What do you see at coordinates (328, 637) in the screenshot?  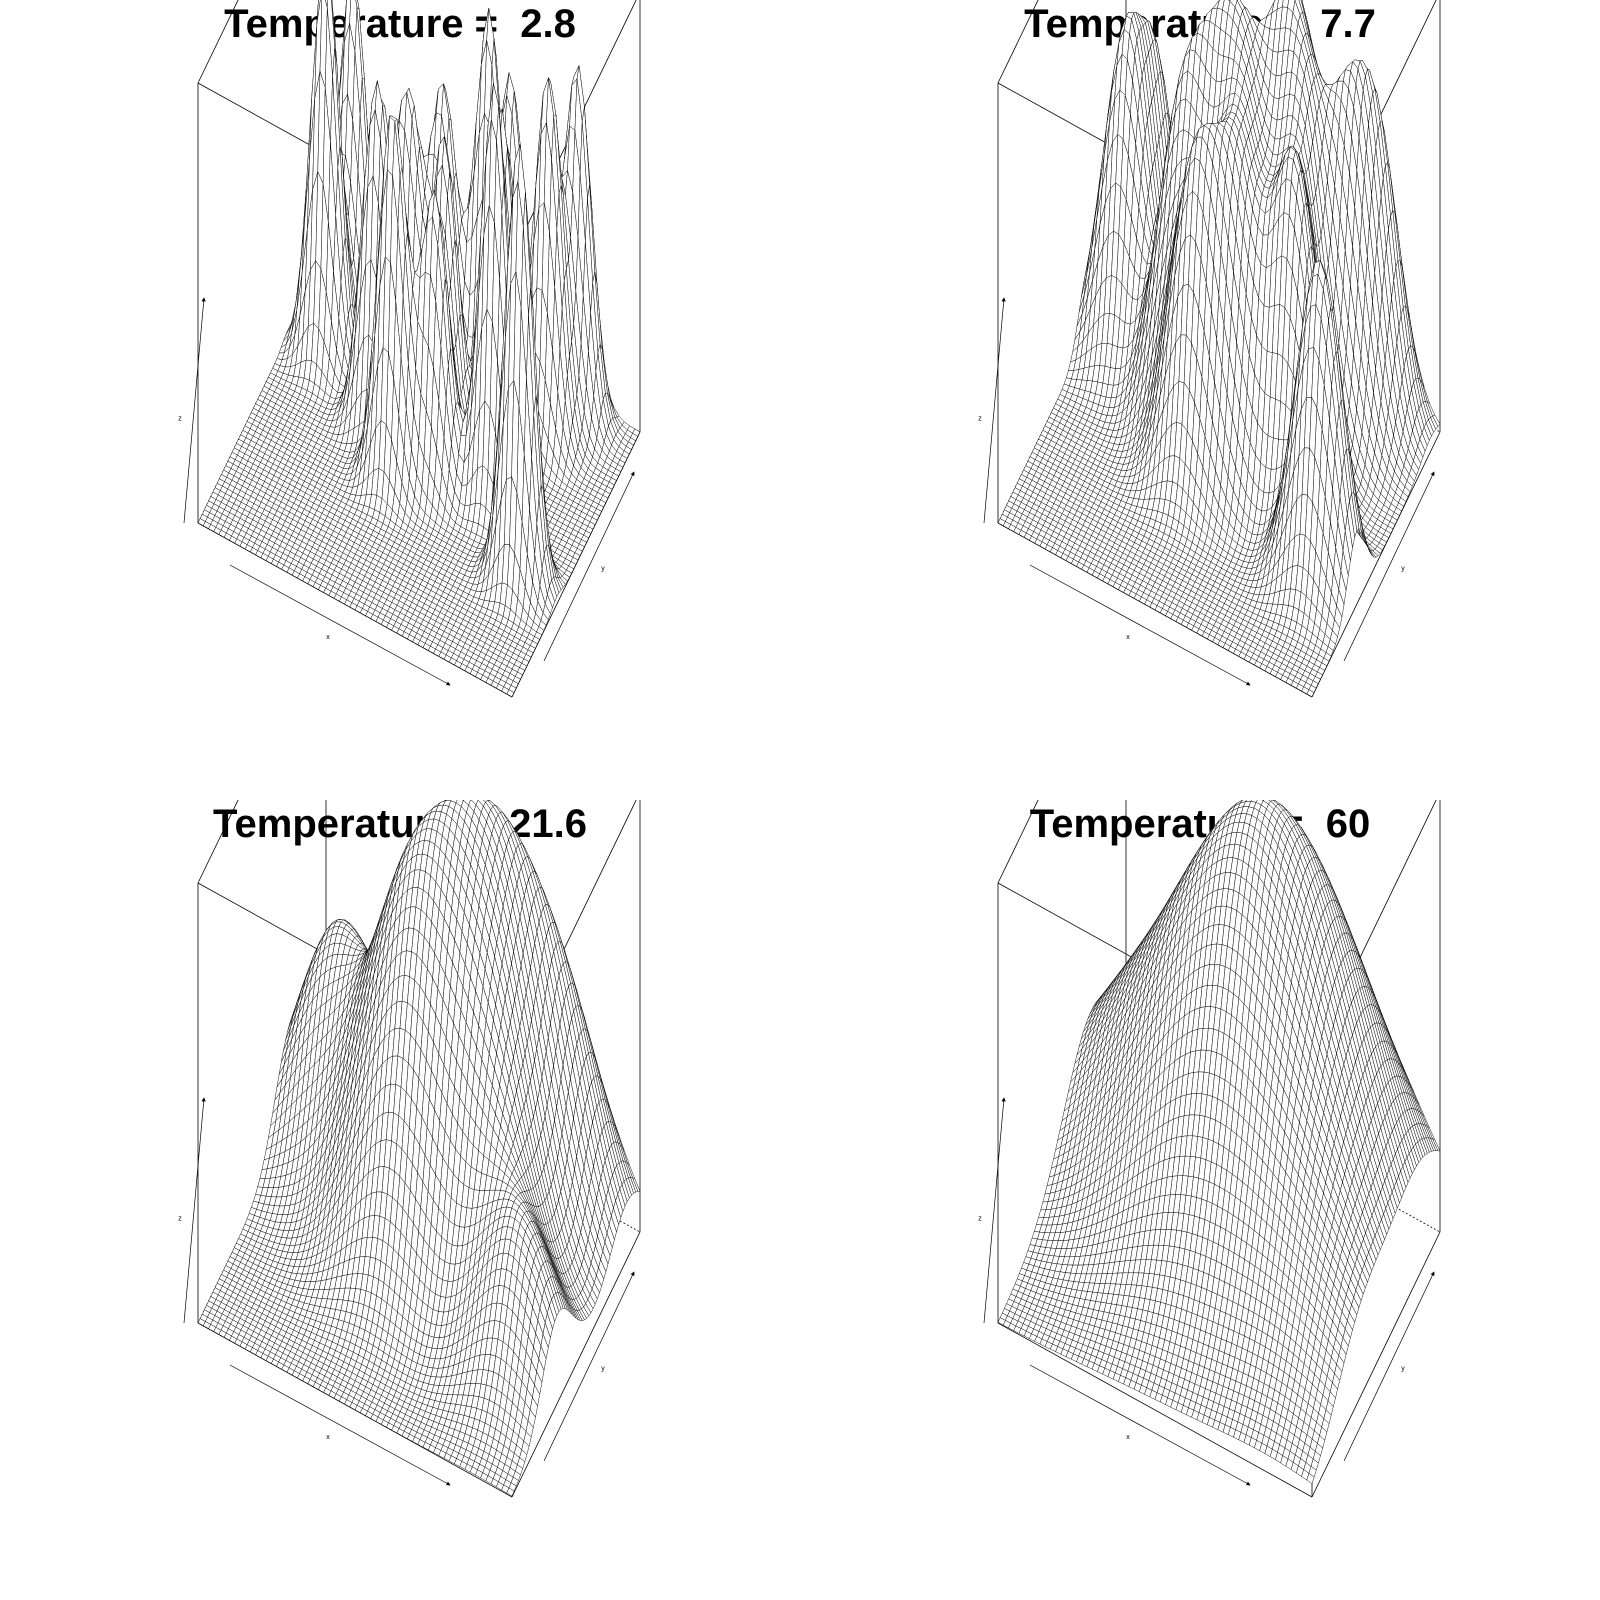 I see `x-axis-label: x` at bounding box center [328, 637].